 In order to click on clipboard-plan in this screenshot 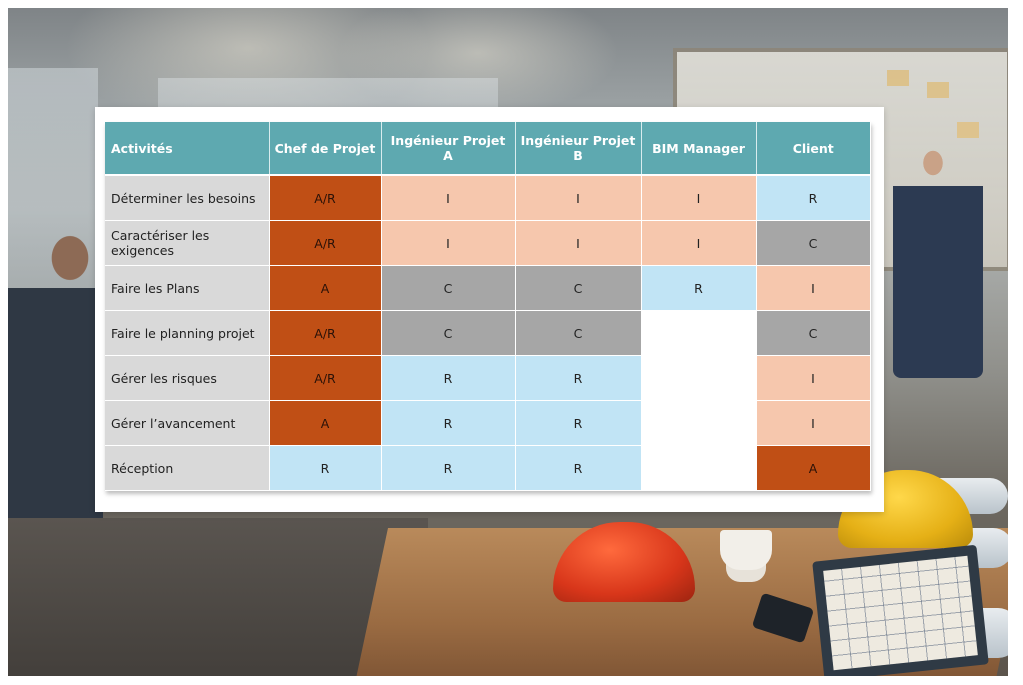, I will do `click(900, 613)`.